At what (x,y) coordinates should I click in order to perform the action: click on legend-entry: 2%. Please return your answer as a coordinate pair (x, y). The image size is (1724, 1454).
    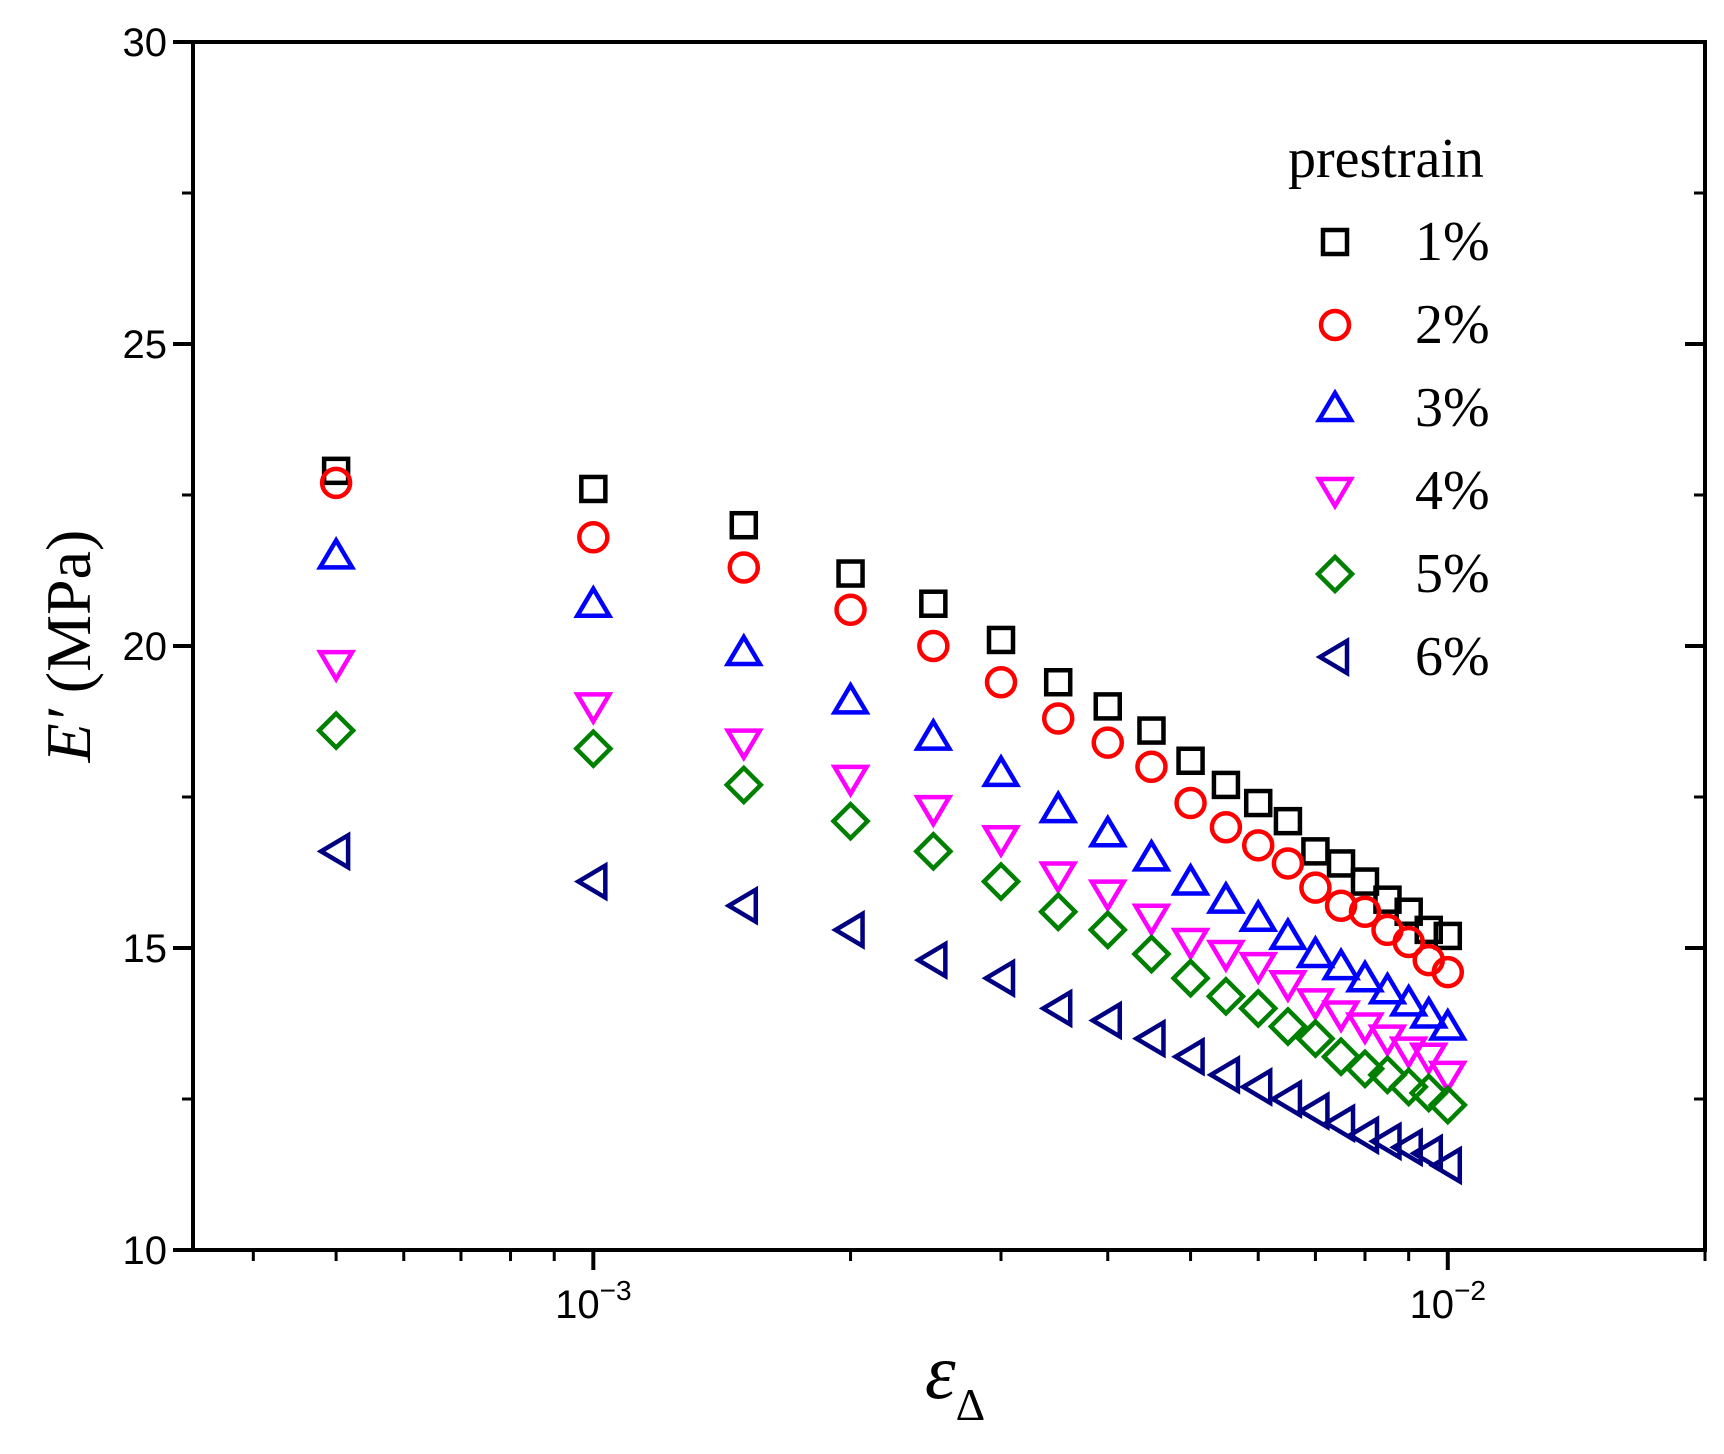
    Looking at the image, I should click on (1404, 325).